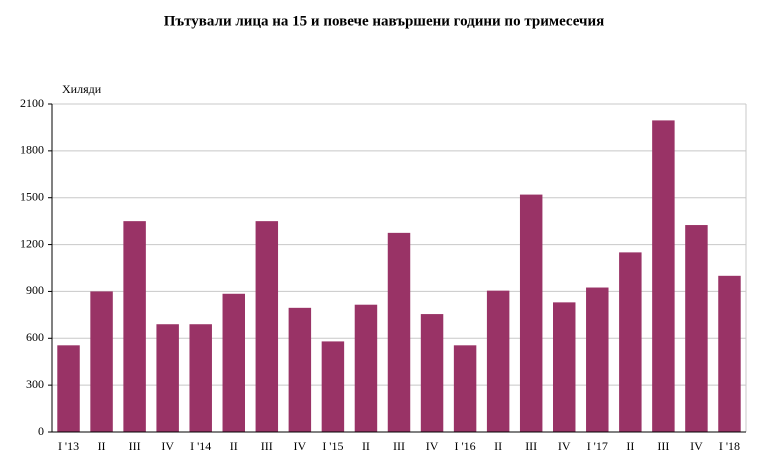 This screenshot has width=768, height=469. What do you see at coordinates (35, 337) in the screenshot?
I see `y-tick-label: 600` at bounding box center [35, 337].